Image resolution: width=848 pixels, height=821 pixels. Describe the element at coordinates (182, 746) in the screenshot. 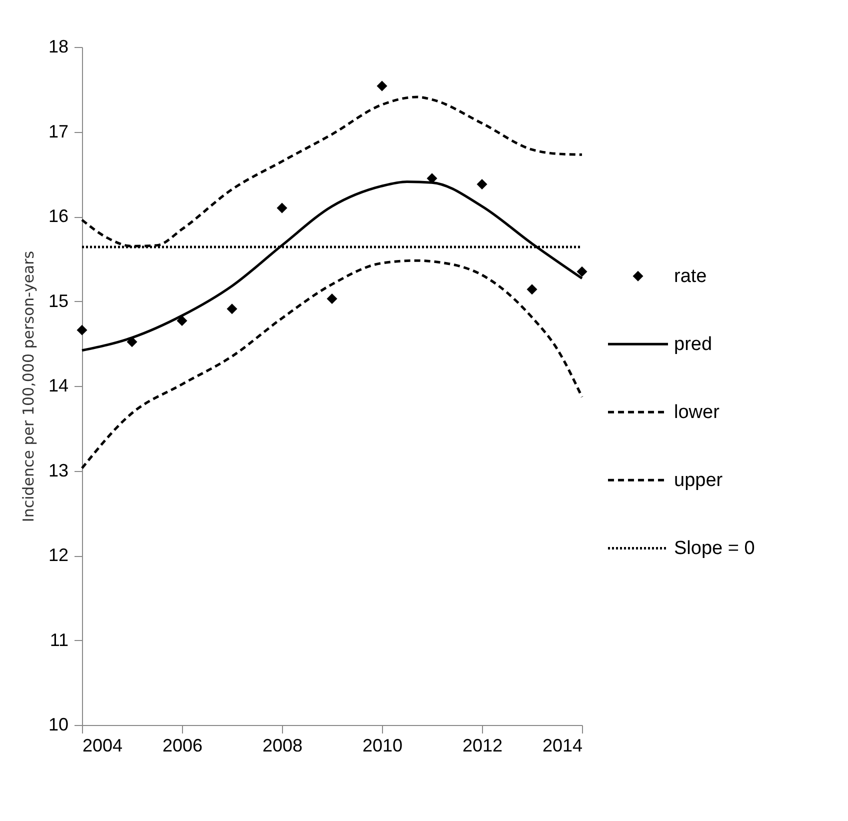

I see `x-tick-label: 2006` at that location.